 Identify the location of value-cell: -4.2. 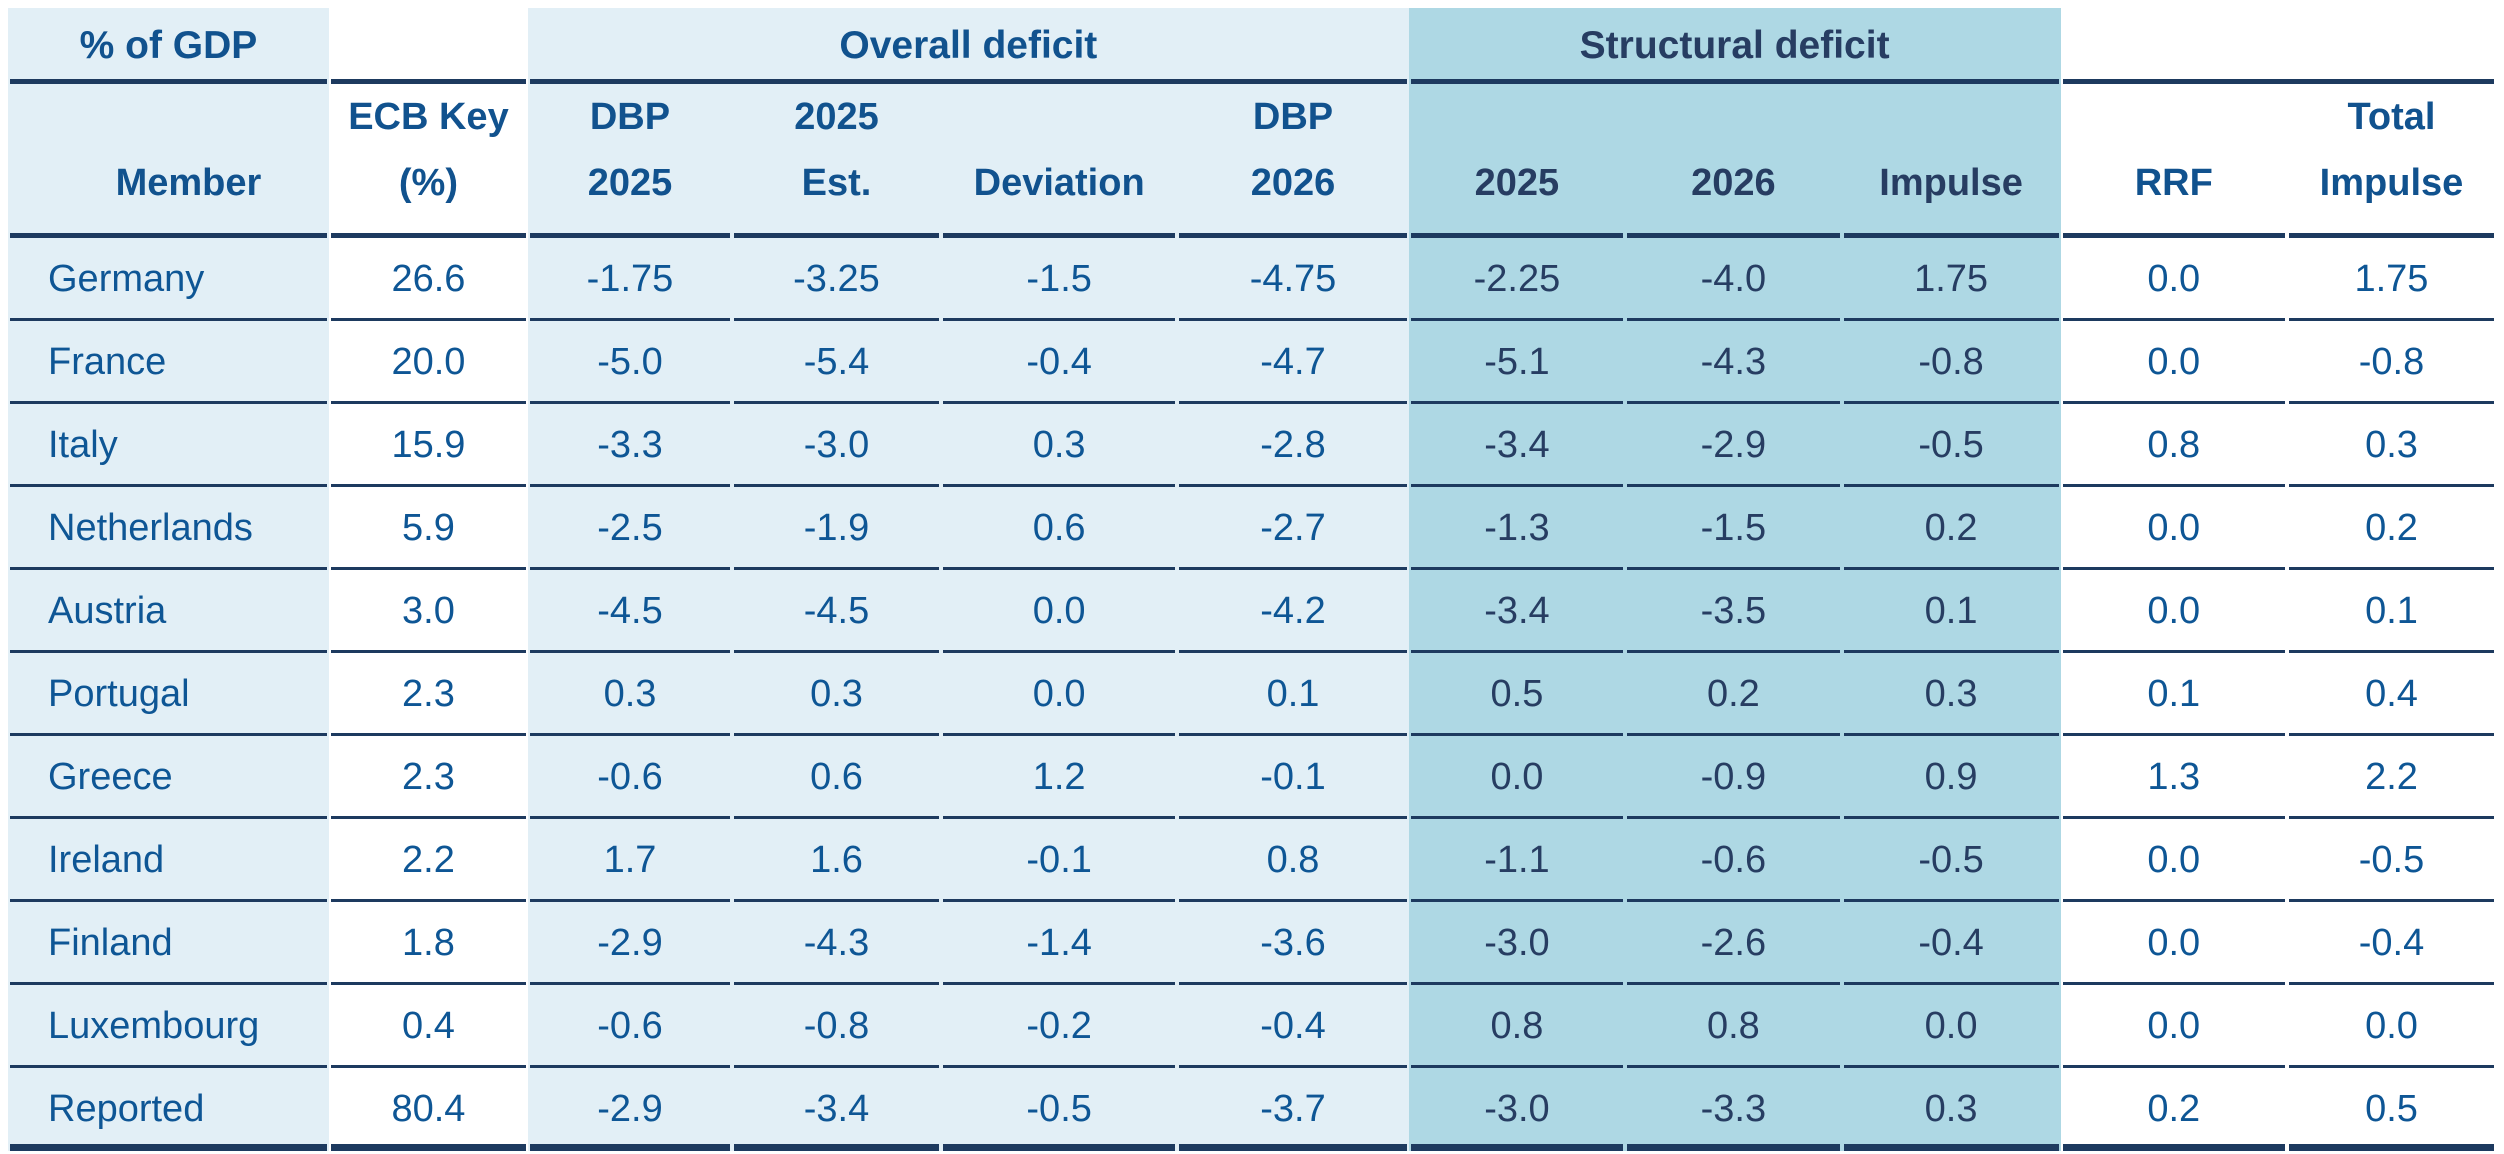
(1293, 611).